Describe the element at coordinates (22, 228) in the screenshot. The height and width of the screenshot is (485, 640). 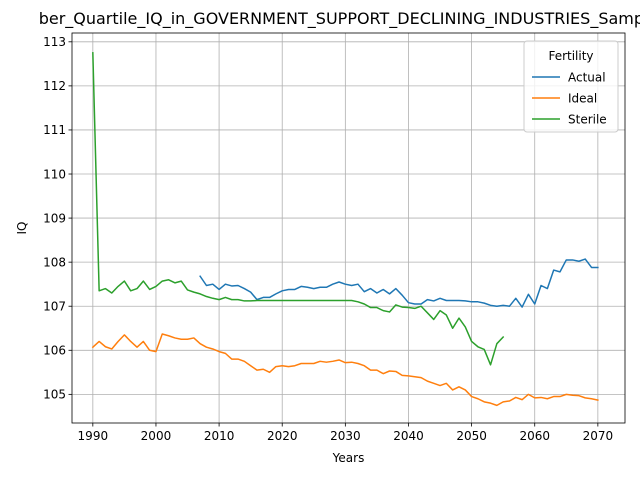
I see `y-axis-label: IQ` at that location.